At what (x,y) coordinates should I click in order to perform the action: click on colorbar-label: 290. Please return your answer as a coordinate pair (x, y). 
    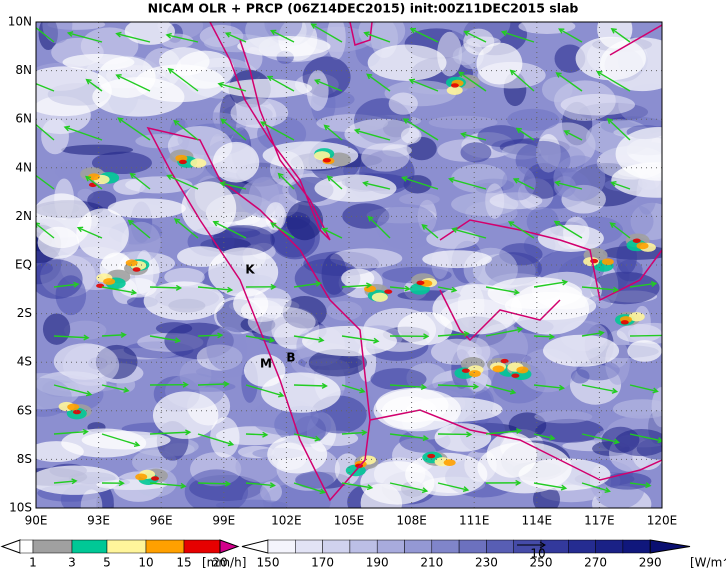
    Looking at the image, I should click on (650, 563).